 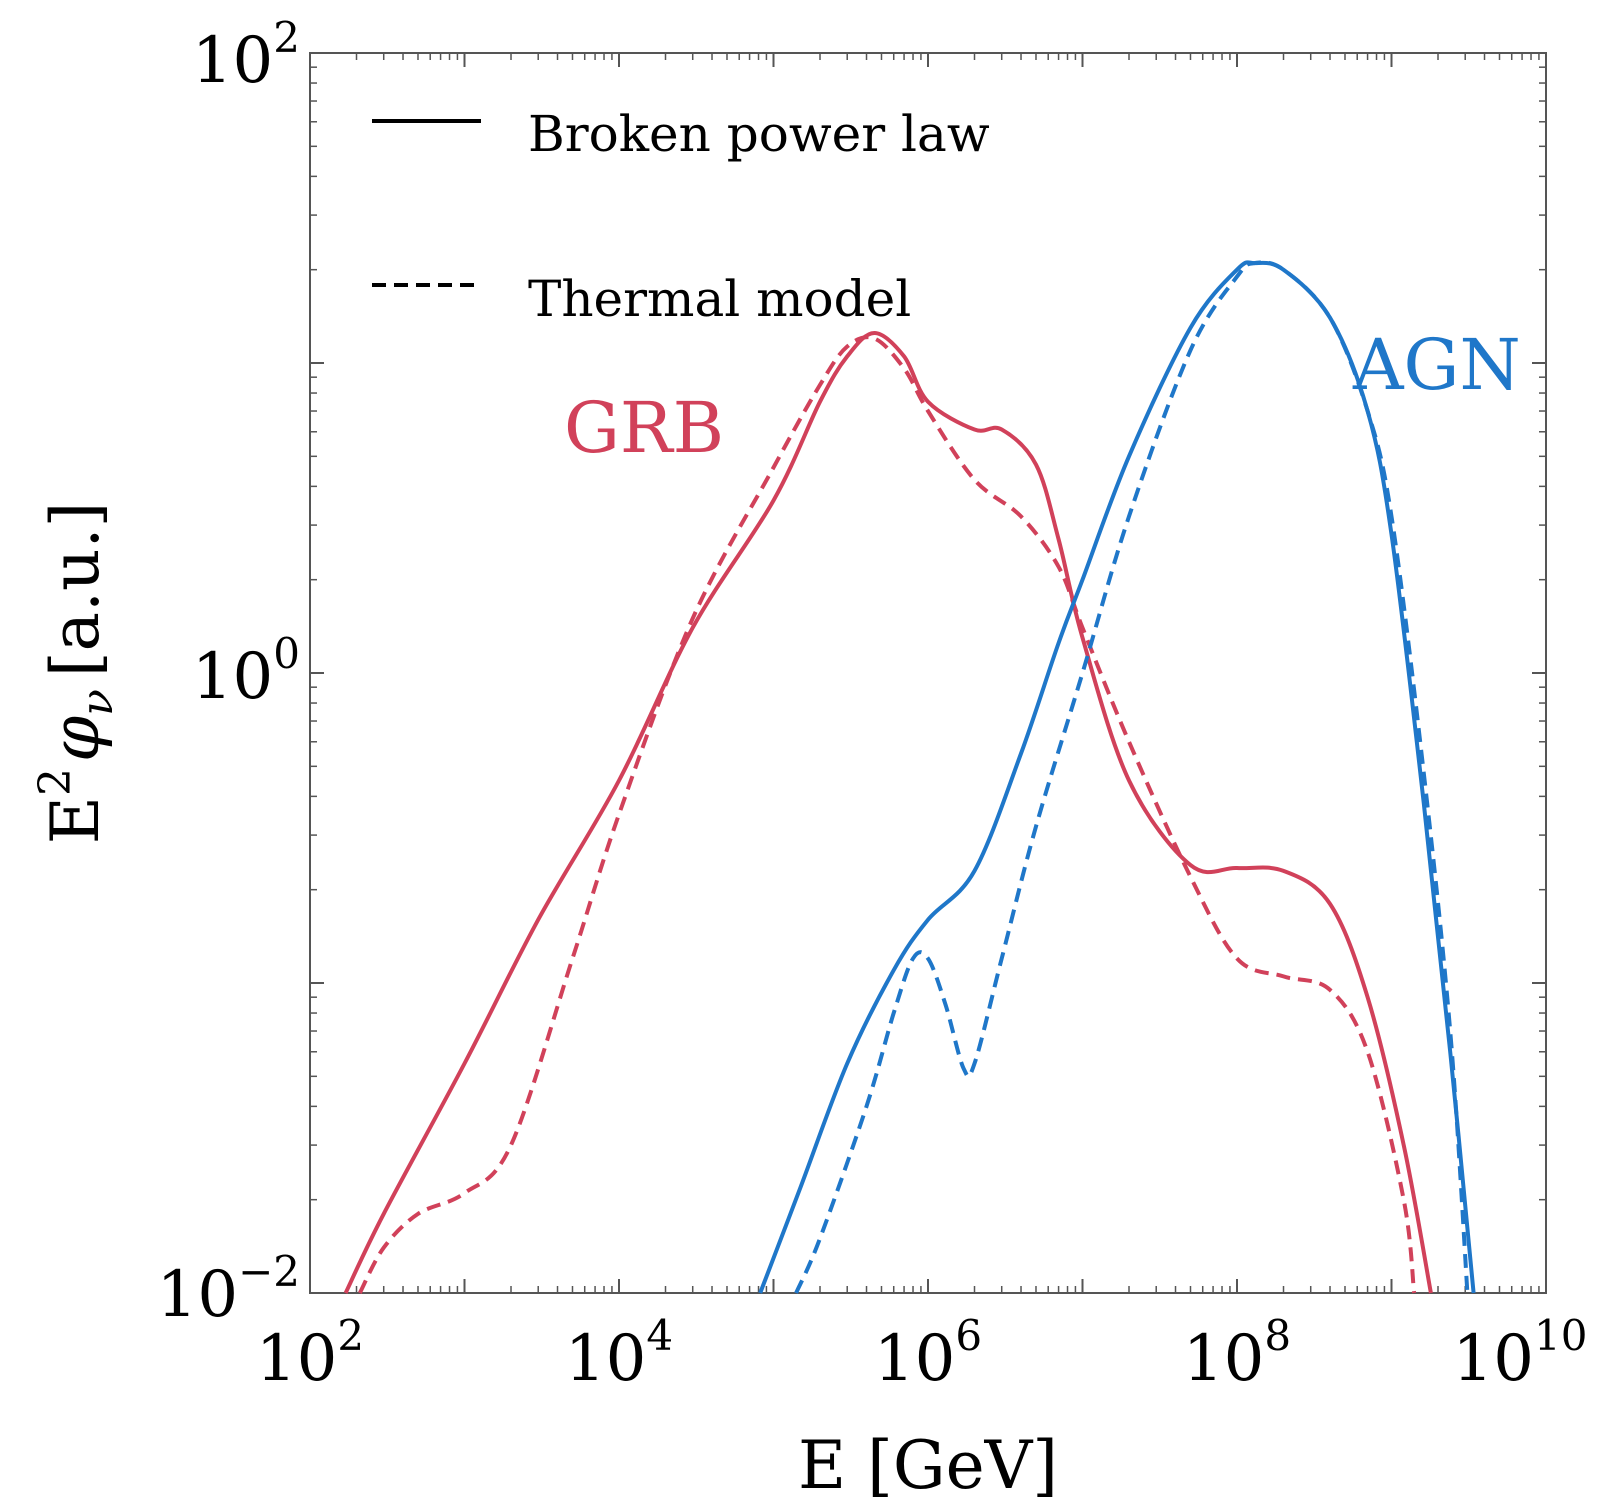 I want to click on x-tick-label: 10⁸, so click(x=1237, y=1353).